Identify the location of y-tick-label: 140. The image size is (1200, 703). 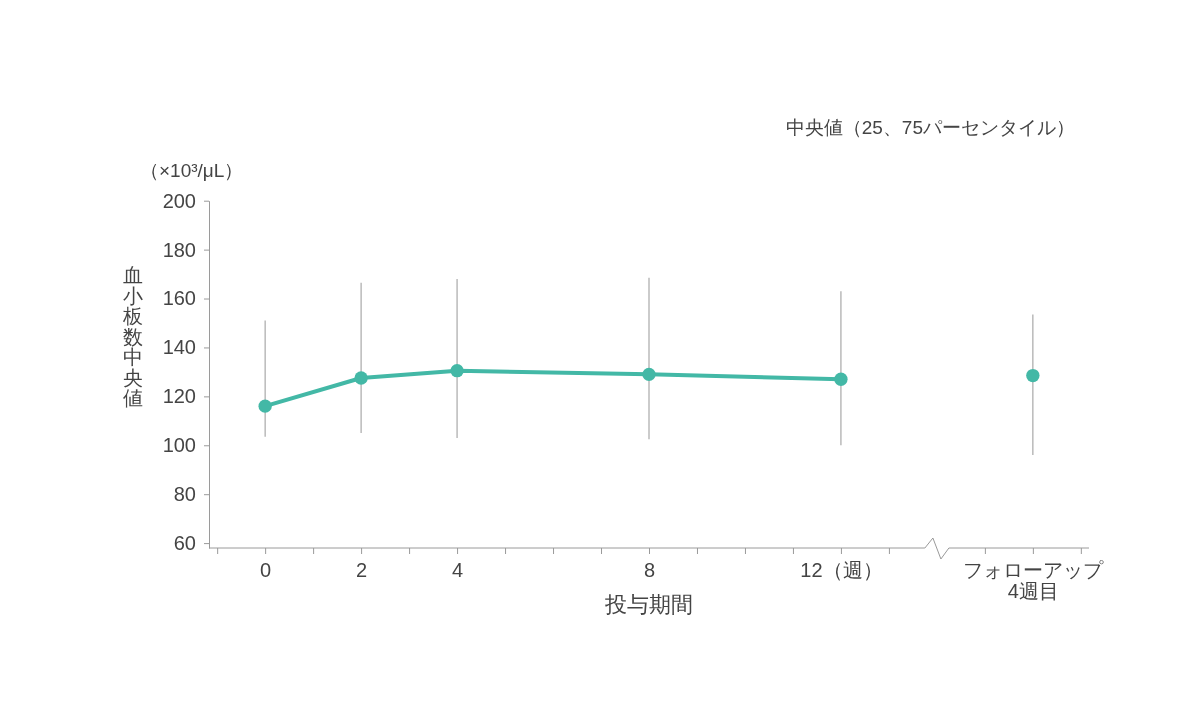
(179, 347).